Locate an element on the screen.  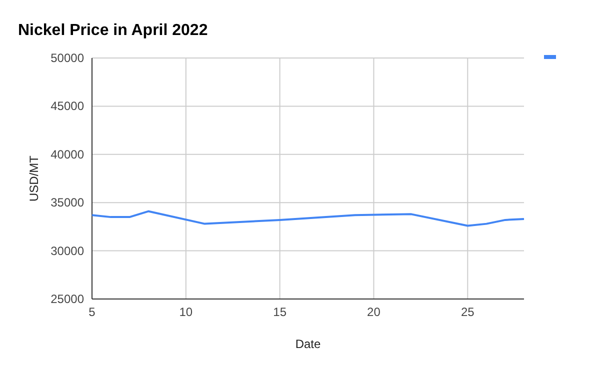
y-tick-label: 30000 is located at coordinates (67, 251).